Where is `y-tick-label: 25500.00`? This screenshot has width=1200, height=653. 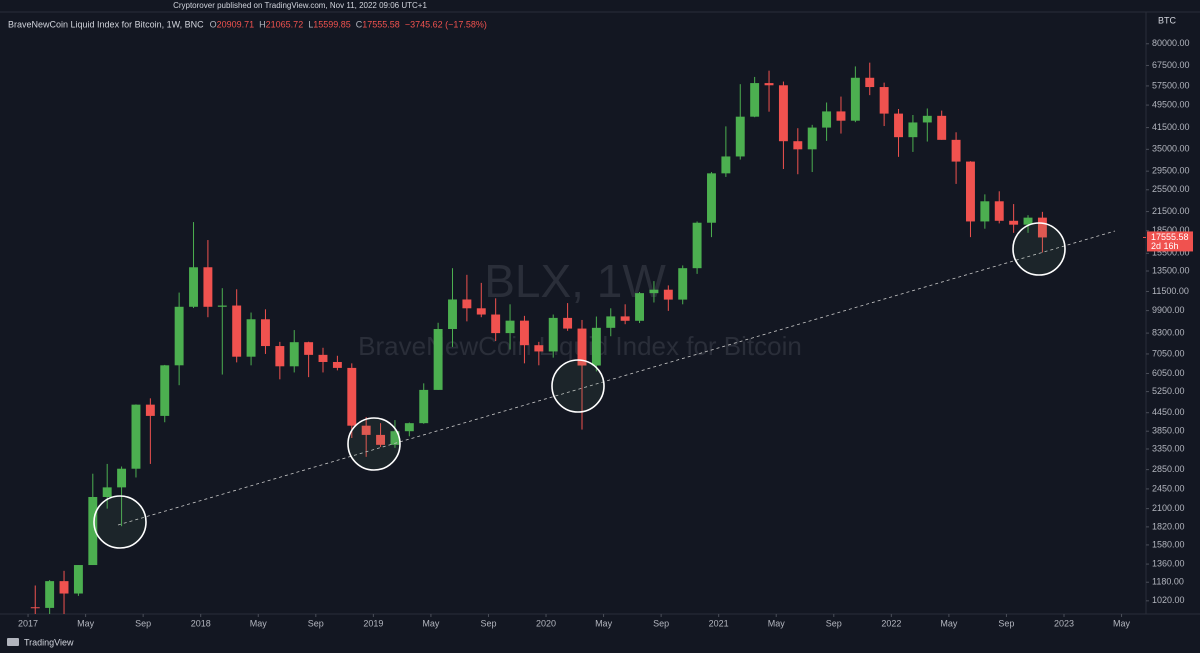
y-tick-label: 25500.00 is located at coordinates (1171, 189).